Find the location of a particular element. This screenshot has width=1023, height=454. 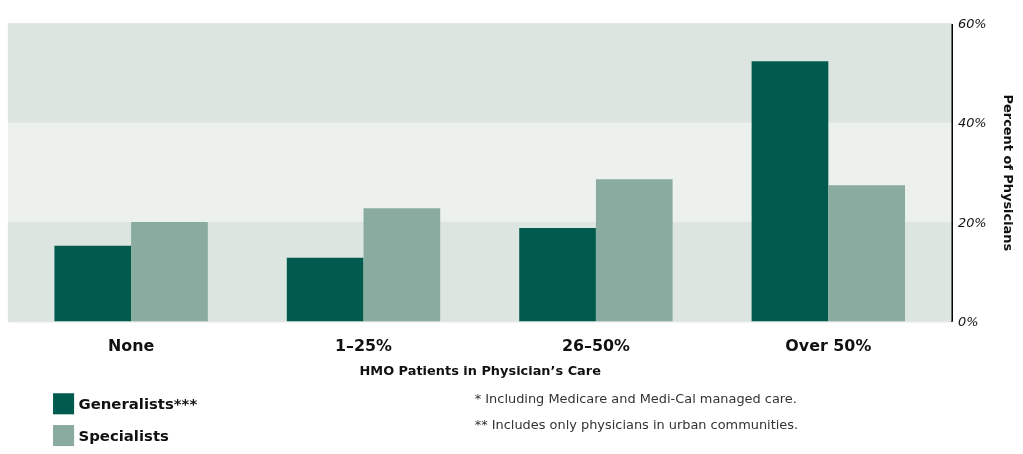

text: ** Includes only physicians in urban communities. is located at coordinates (636, 424).